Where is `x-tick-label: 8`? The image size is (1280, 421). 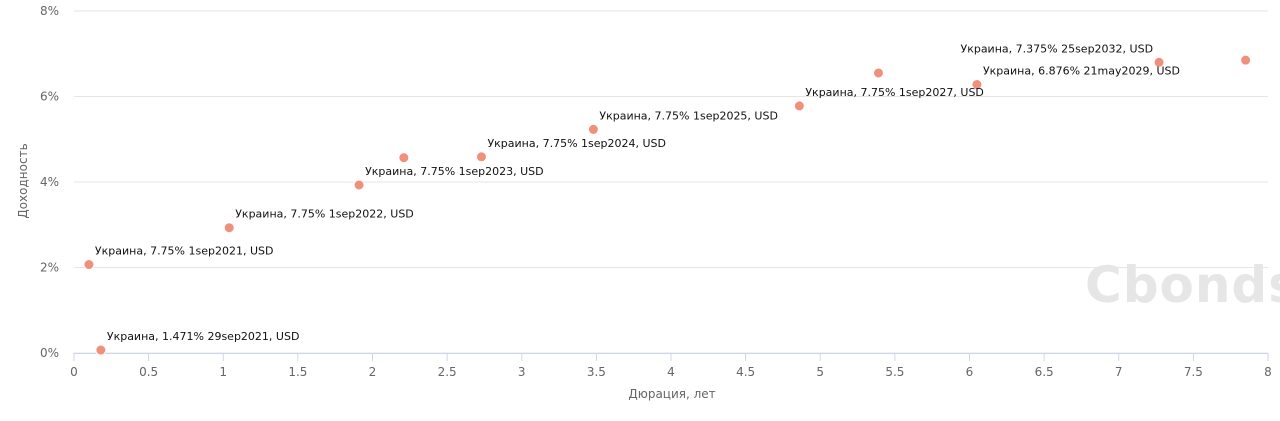 x-tick-label: 8 is located at coordinates (1268, 372).